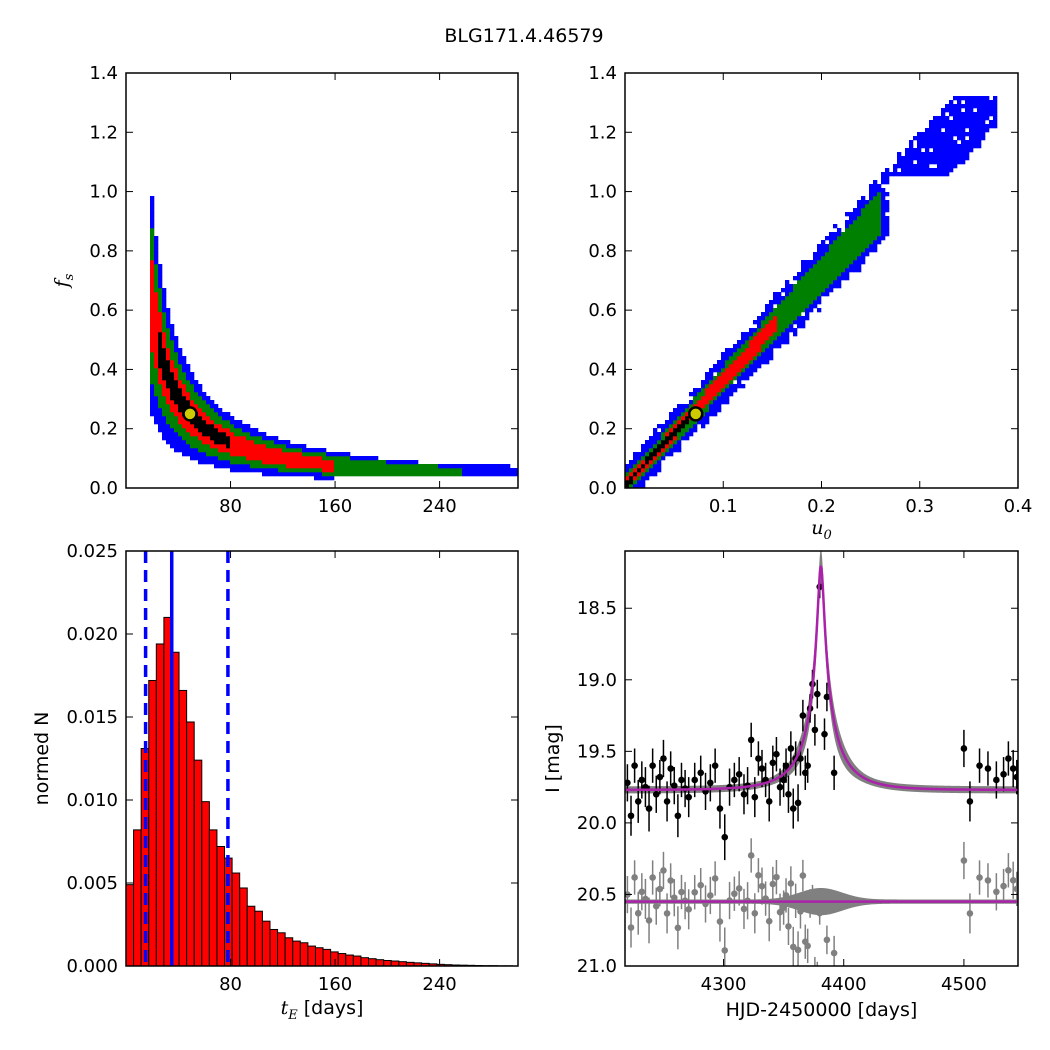 The image size is (1050, 1050). What do you see at coordinates (597, 966) in the screenshot?
I see `y-tick-label: 21.0` at bounding box center [597, 966].